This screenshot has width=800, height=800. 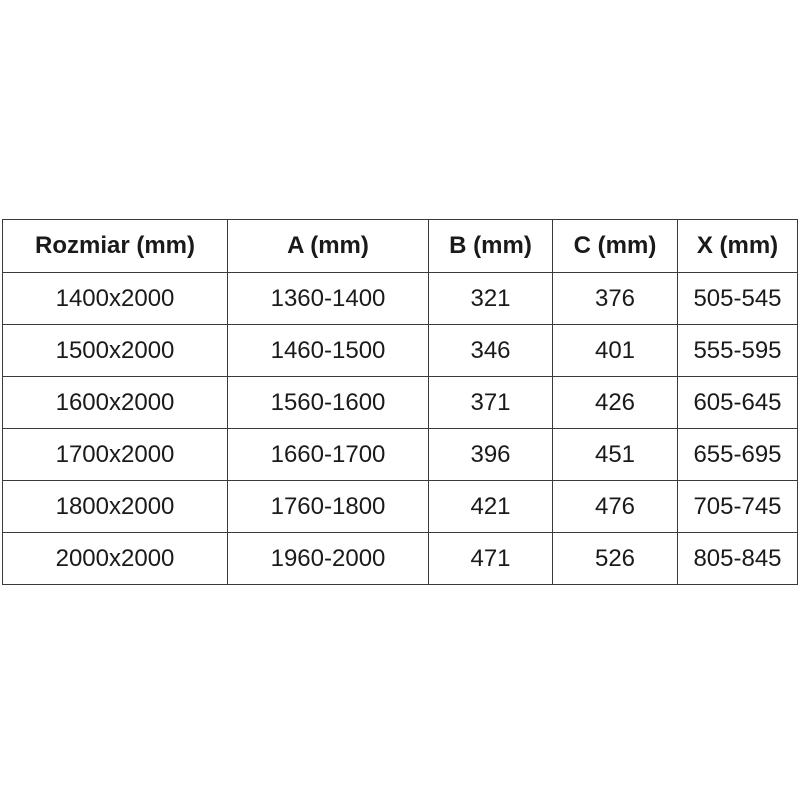 What do you see at coordinates (737, 506) in the screenshot?
I see `table-cell: 705-745` at bounding box center [737, 506].